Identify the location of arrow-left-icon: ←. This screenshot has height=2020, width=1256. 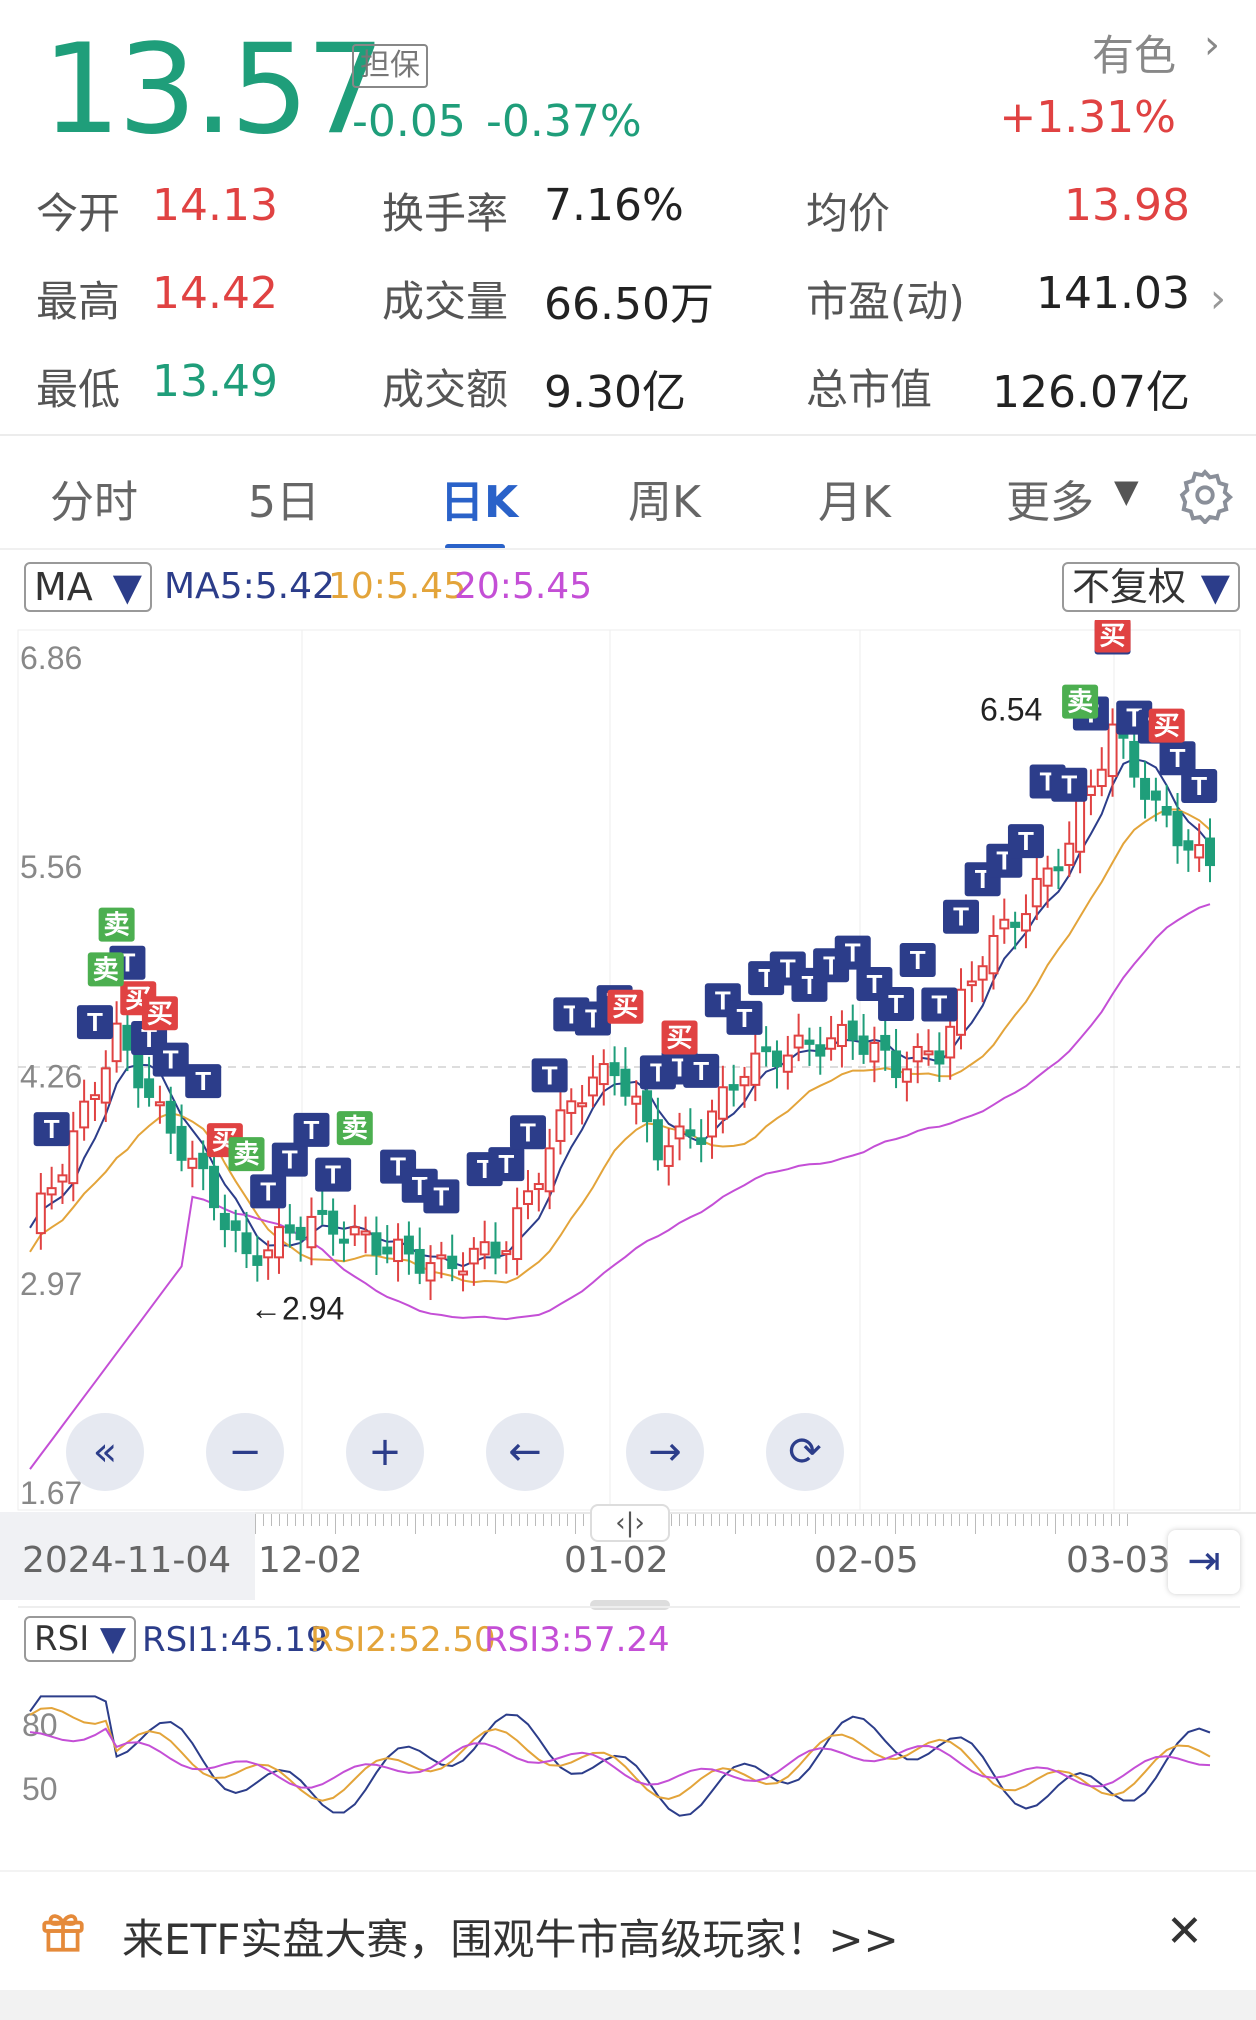
(525, 1452).